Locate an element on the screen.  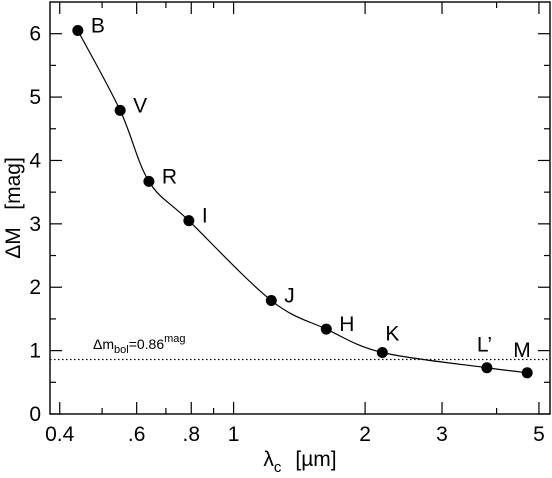
ref-label-main: Δm is located at coordinates (103, 344).